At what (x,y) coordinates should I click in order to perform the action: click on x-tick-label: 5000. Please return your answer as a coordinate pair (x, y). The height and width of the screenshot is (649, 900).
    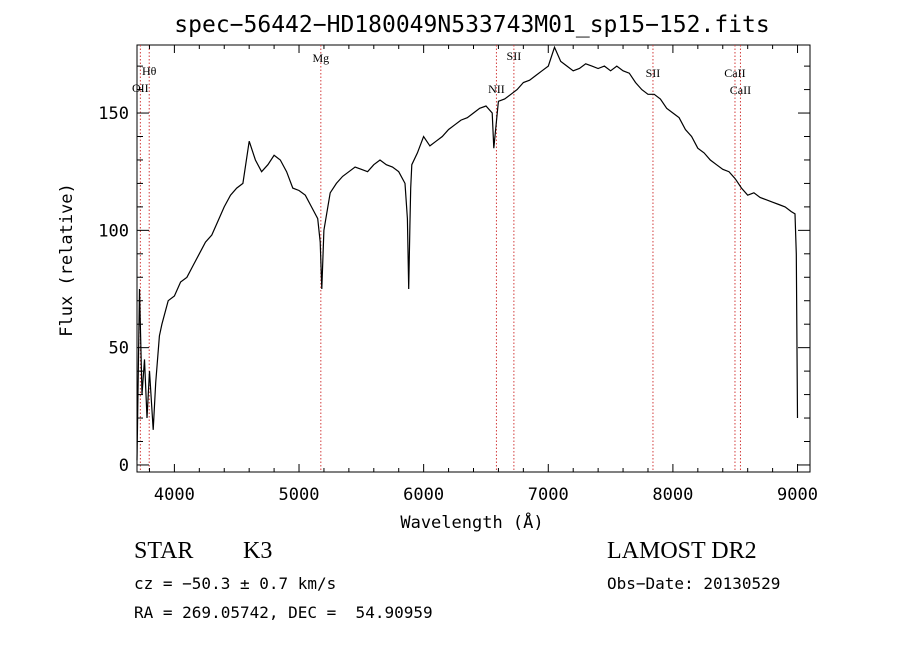
    Looking at the image, I should click on (299, 495).